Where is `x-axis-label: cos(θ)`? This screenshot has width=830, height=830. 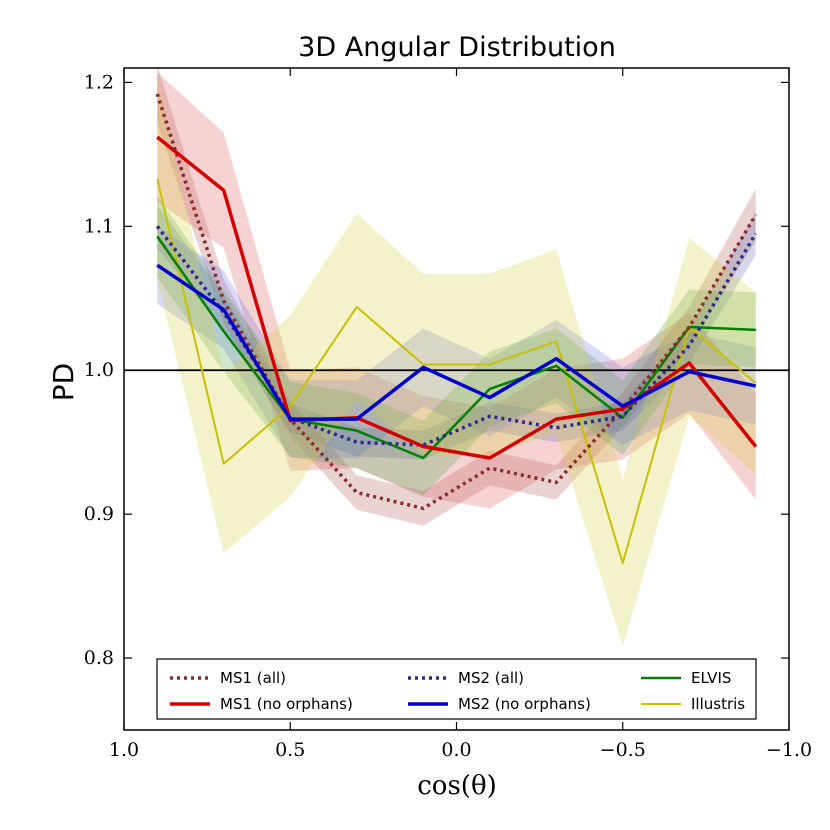 x-axis-label: cos(θ) is located at coordinates (457, 786).